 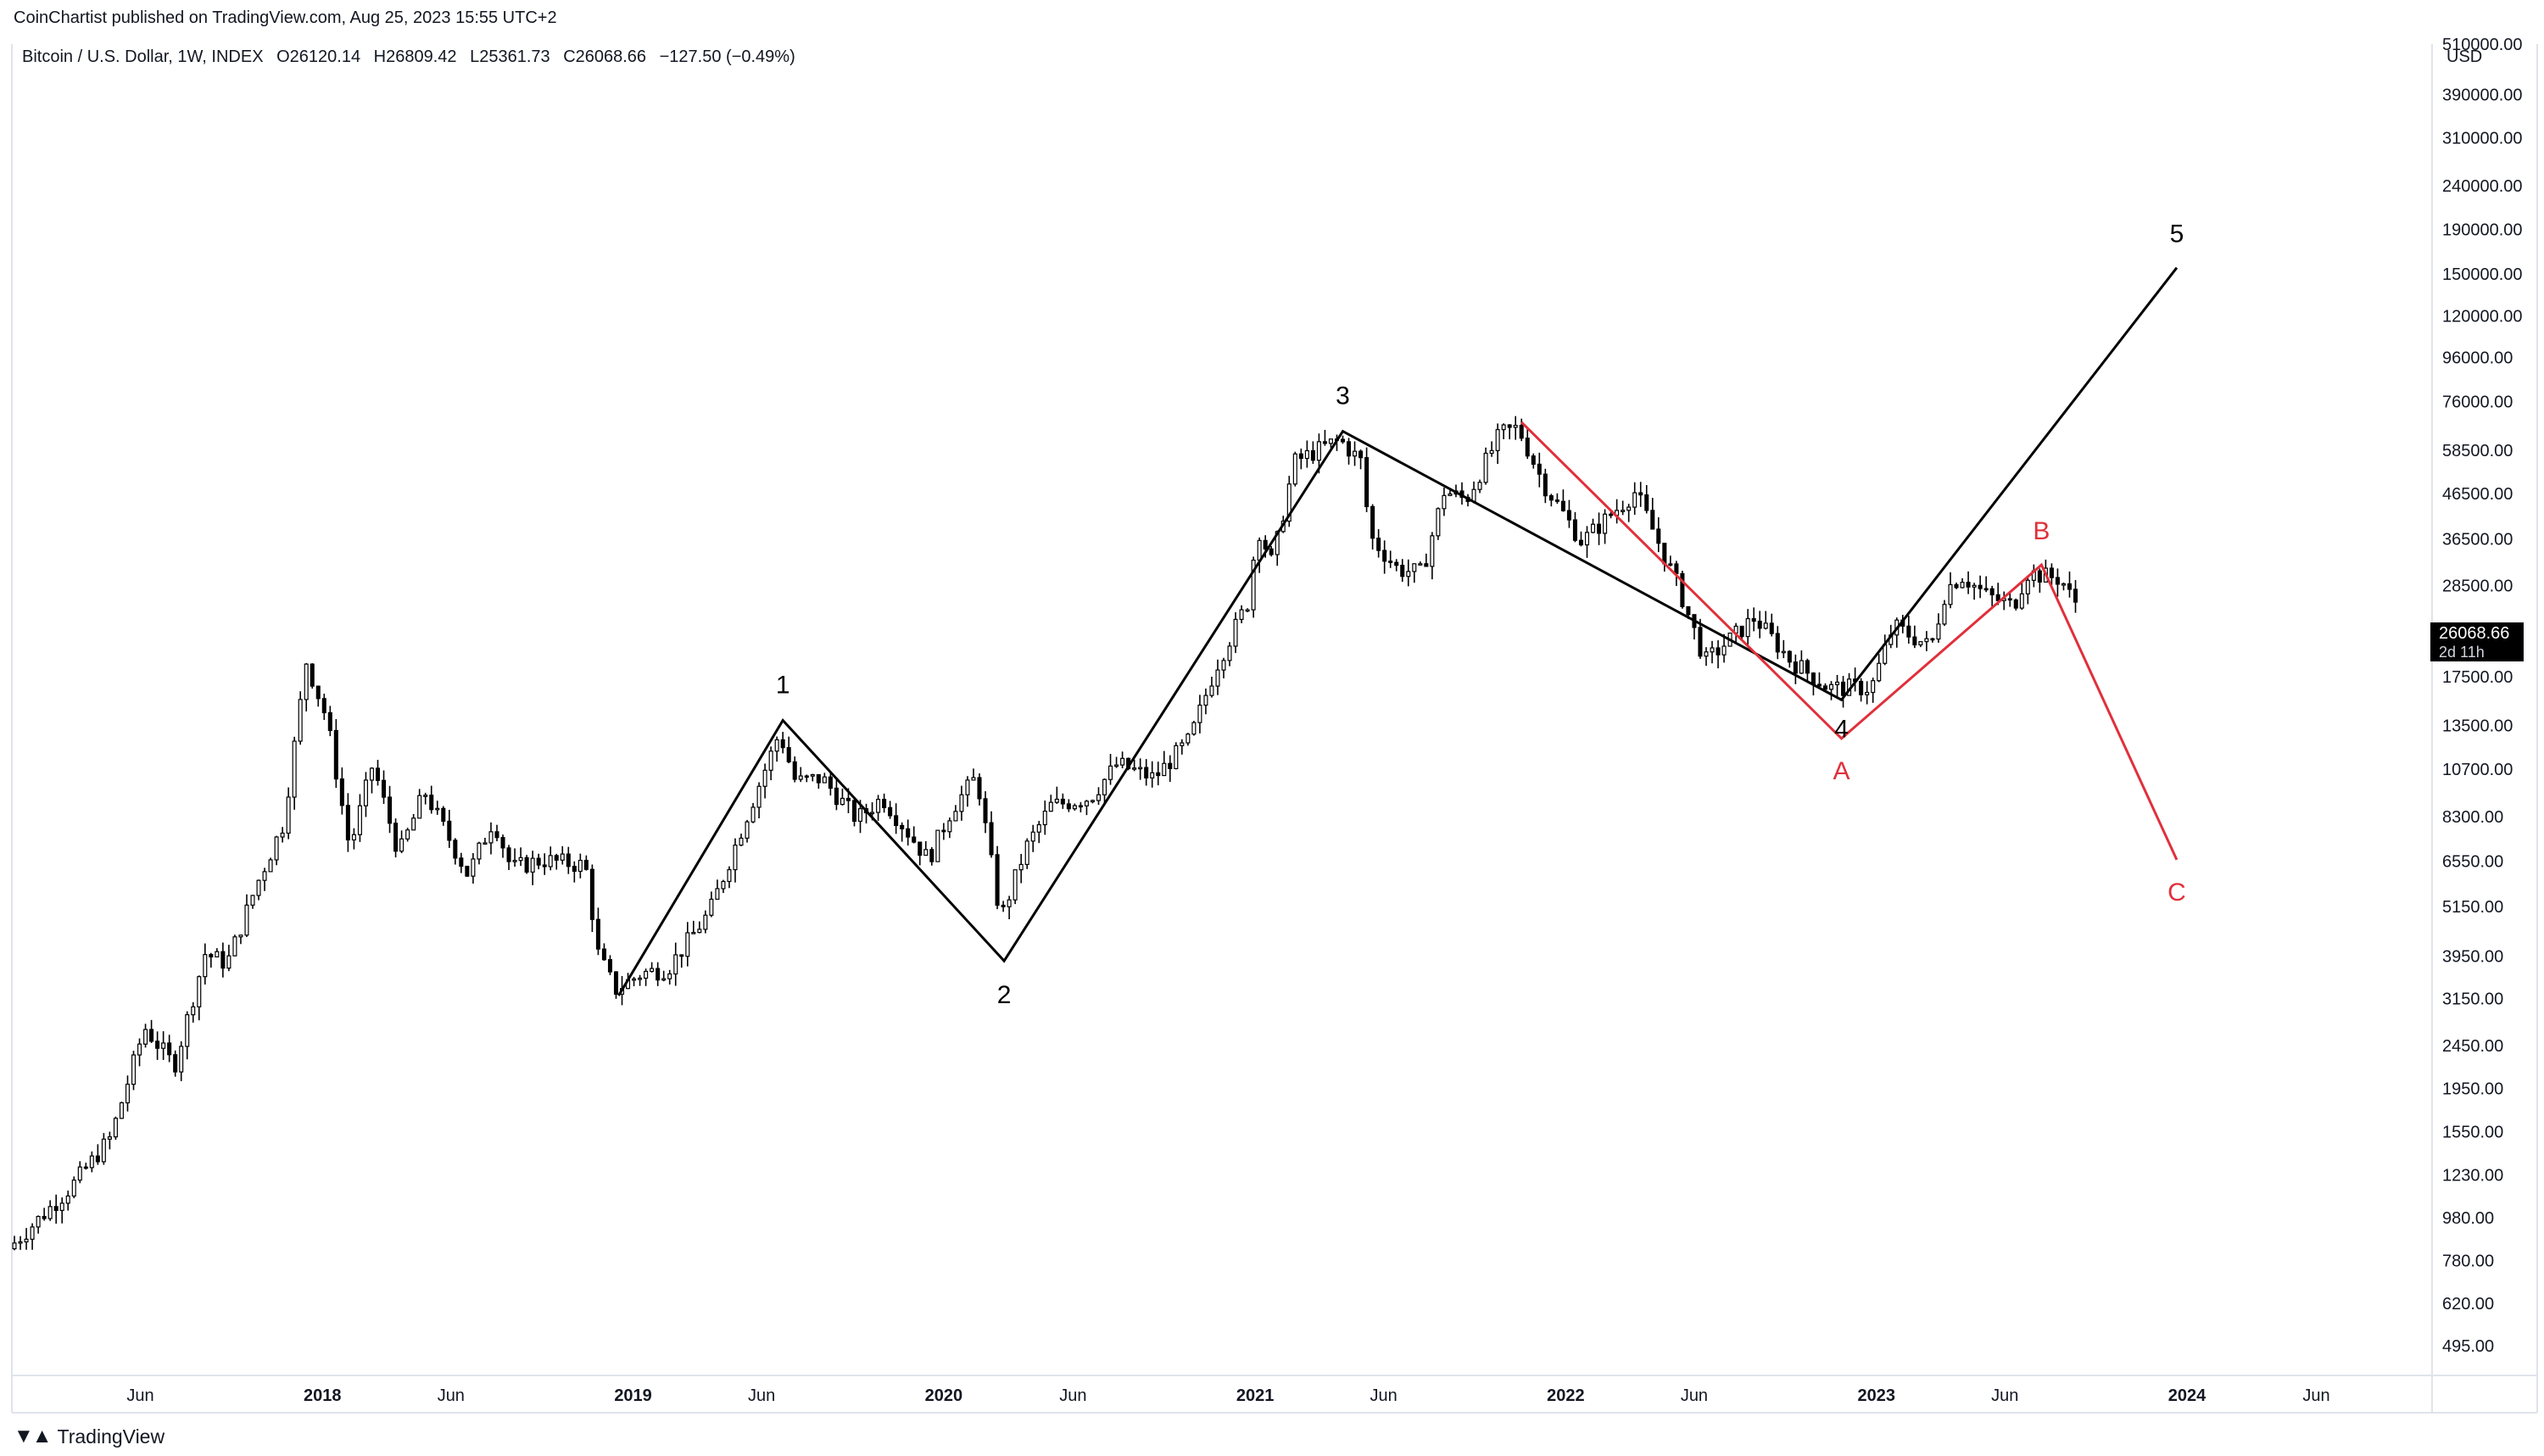 What do you see at coordinates (2464, 56) in the screenshot?
I see `currency-label: USD` at bounding box center [2464, 56].